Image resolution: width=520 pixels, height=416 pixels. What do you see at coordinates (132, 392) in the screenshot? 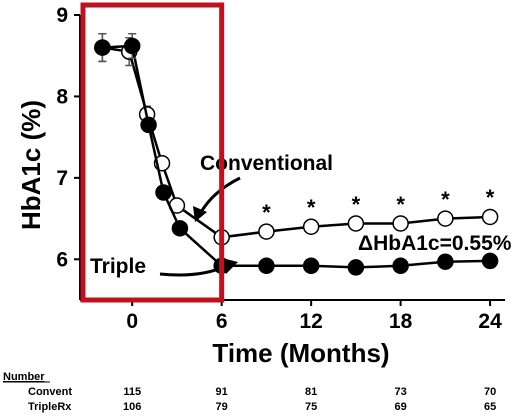
I see `number-table-cell: 115` at bounding box center [132, 392].